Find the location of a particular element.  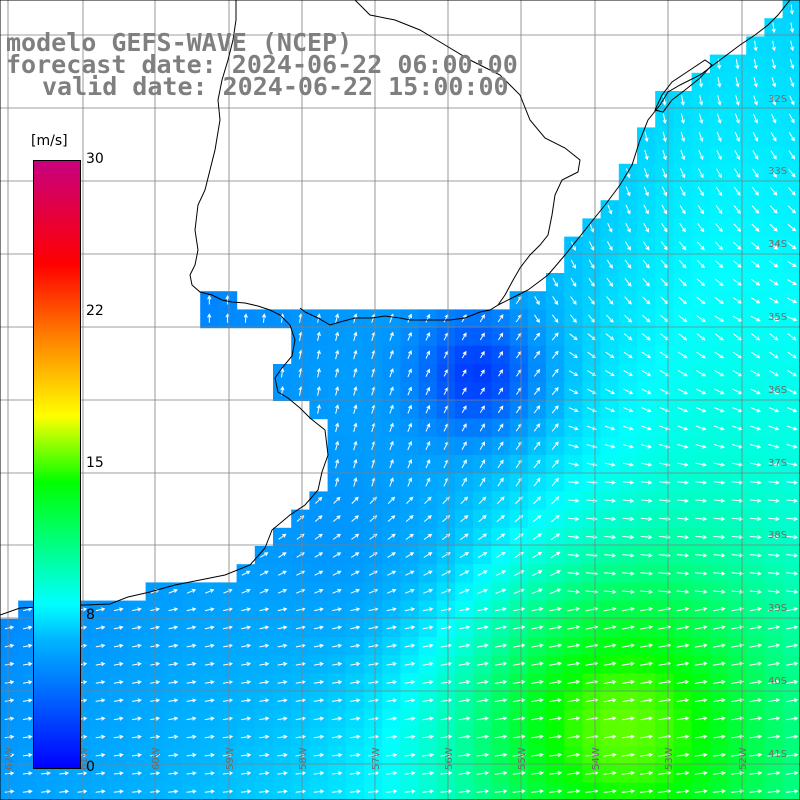

longitude-label: 55W is located at coordinates (522, 758).